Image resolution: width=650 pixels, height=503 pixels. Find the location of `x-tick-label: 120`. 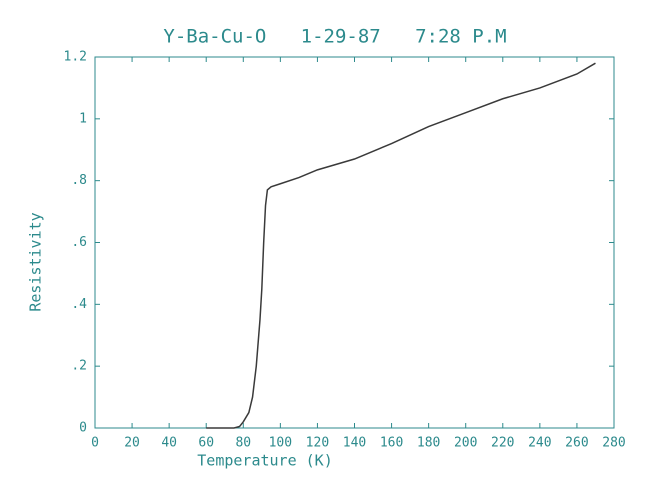

x-tick-label: 120 is located at coordinates (317, 443).